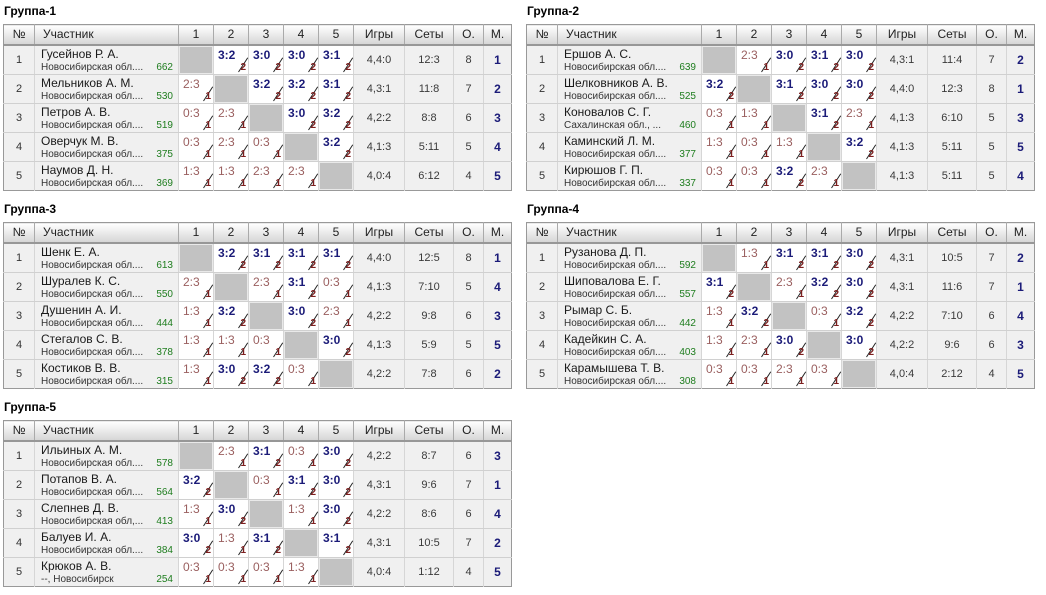 The height and width of the screenshot is (595, 1046). I want to click on points-cell: 5, so click(991, 147).